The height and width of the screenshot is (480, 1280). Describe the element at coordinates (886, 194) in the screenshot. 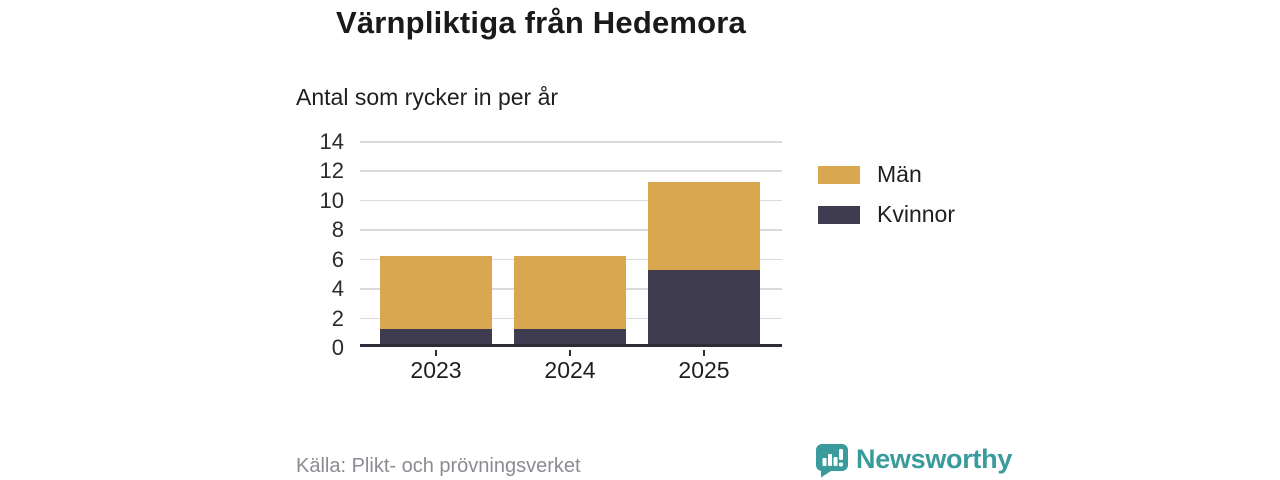

I see `legend: Män Kvinnor` at that location.